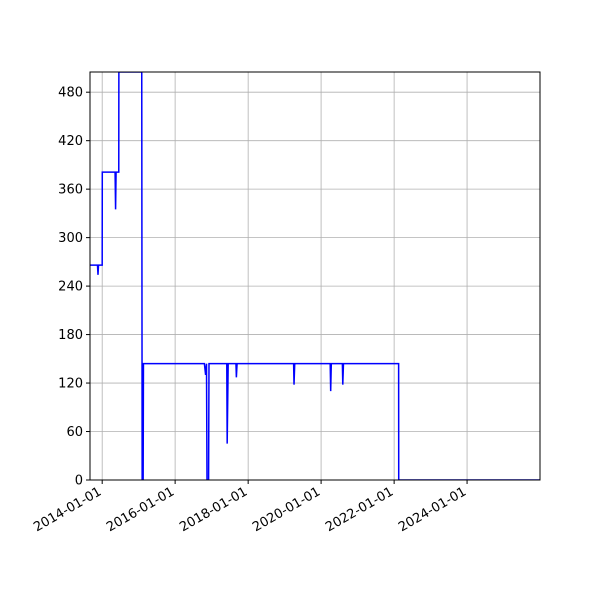 The width and height of the screenshot is (600, 600). Describe the element at coordinates (74, 432) in the screenshot. I see `y-tick-label-1: 60` at that location.